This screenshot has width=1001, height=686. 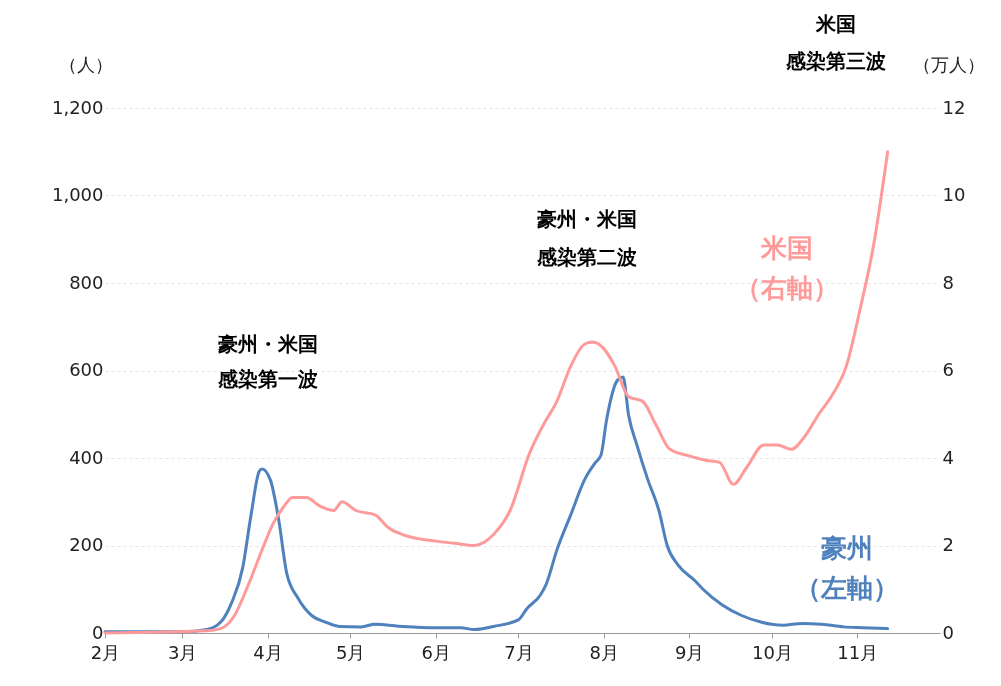 I want to click on y-axis-title: （人）, so click(x=85, y=64).